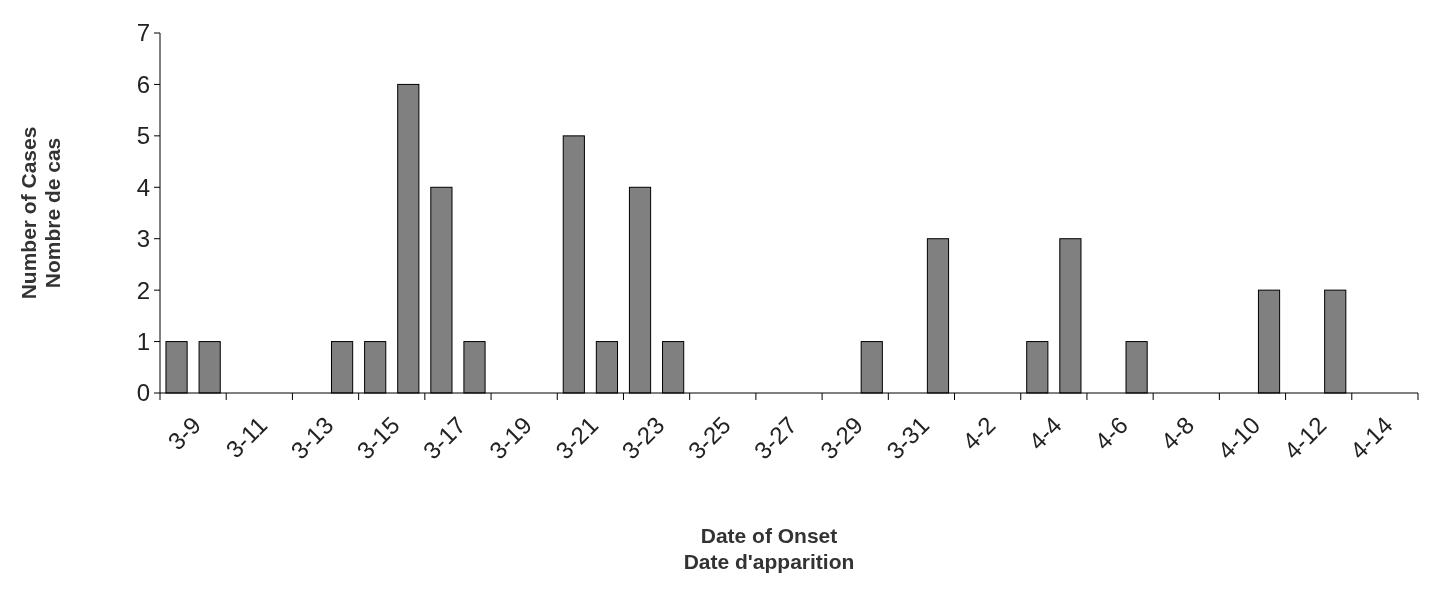  I want to click on x-tick-label: 3-31, so click(908, 438).